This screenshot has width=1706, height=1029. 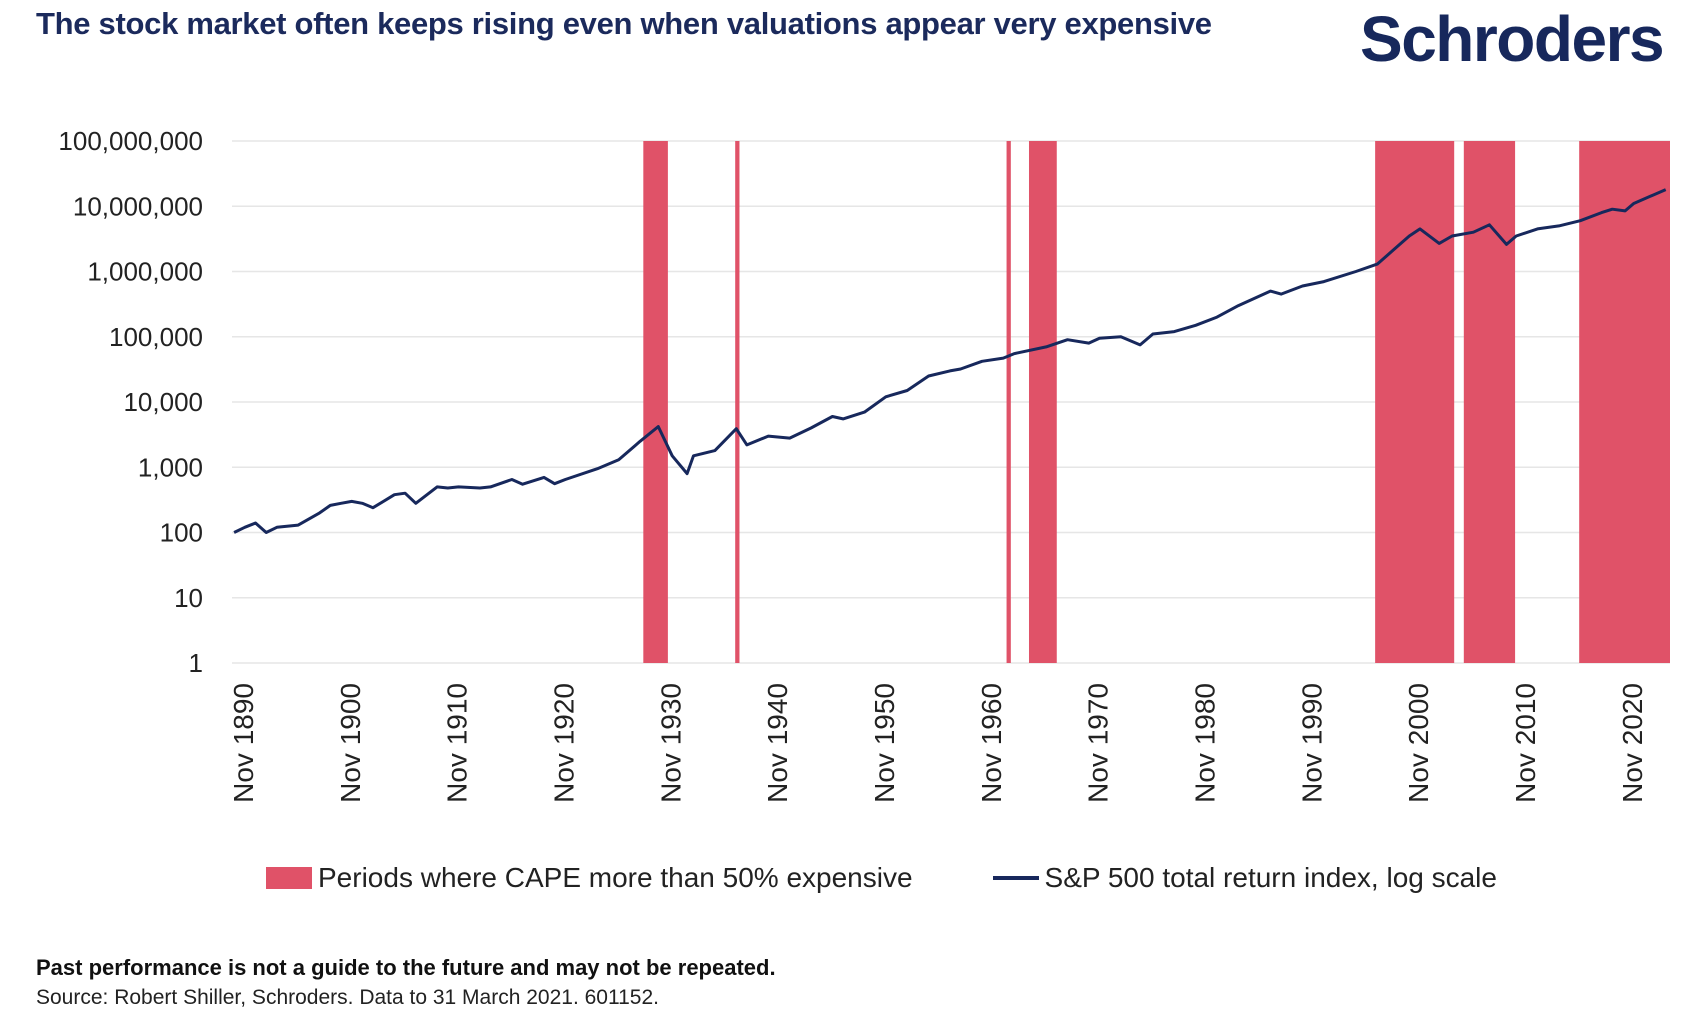 I want to click on y-tick-label: 1,000, so click(x=170, y=467).